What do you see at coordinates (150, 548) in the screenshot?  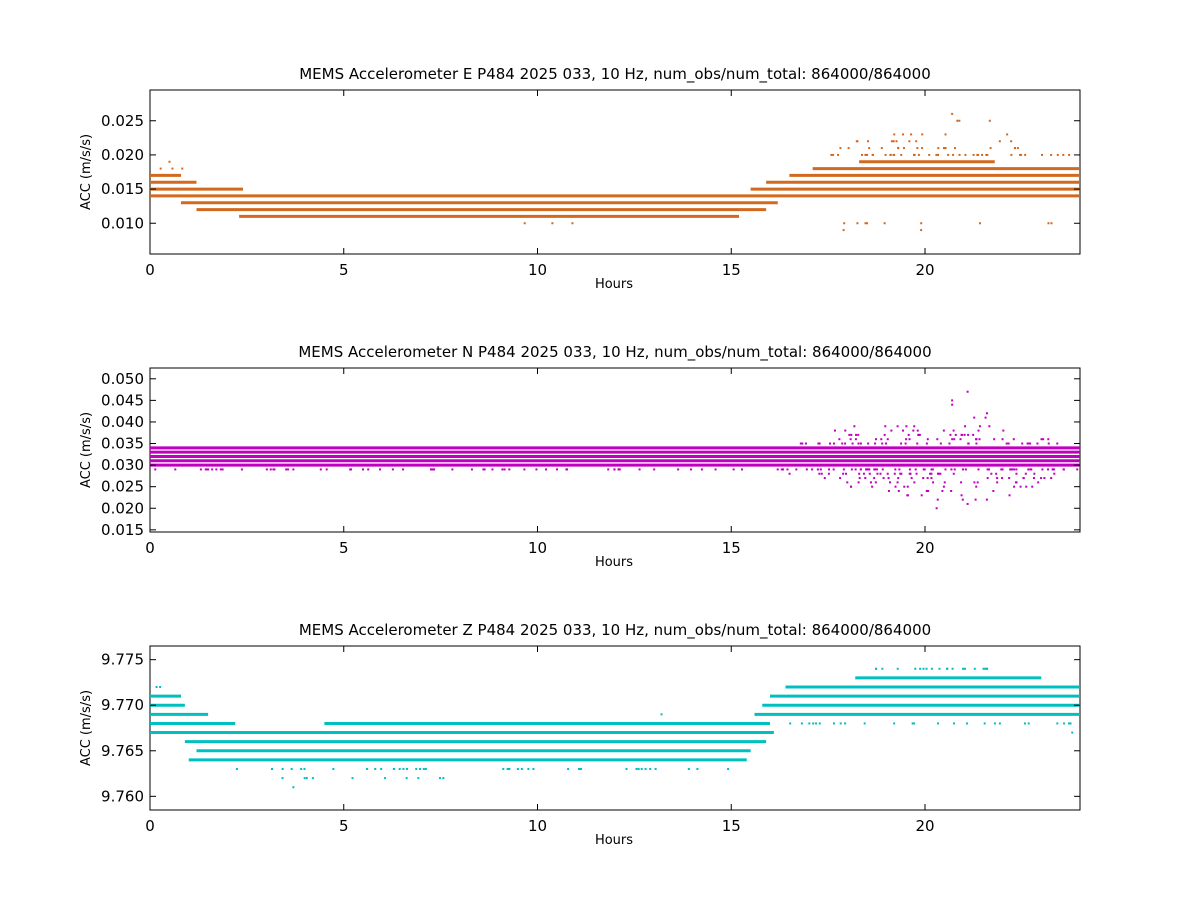 I see `x-tick-label: 0` at bounding box center [150, 548].